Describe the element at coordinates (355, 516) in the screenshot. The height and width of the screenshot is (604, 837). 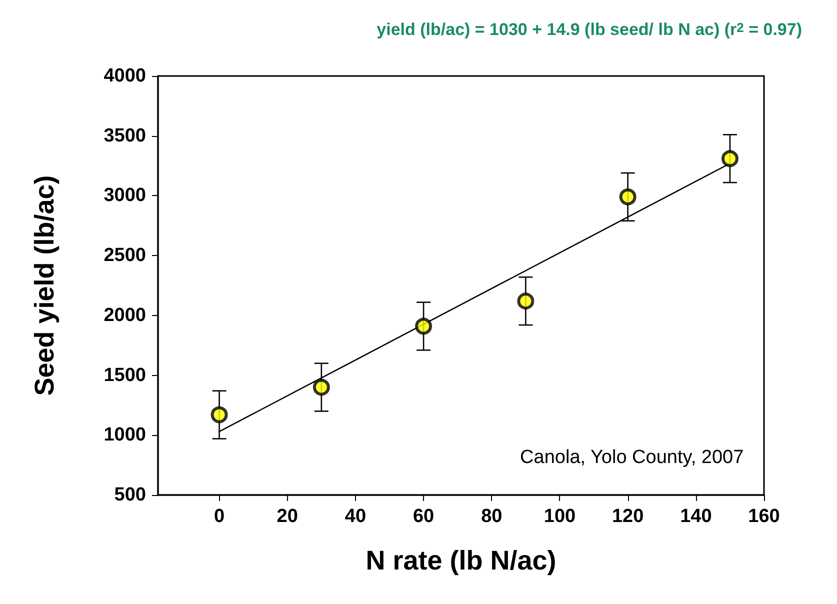
I see `x-tick-label: 40` at that location.